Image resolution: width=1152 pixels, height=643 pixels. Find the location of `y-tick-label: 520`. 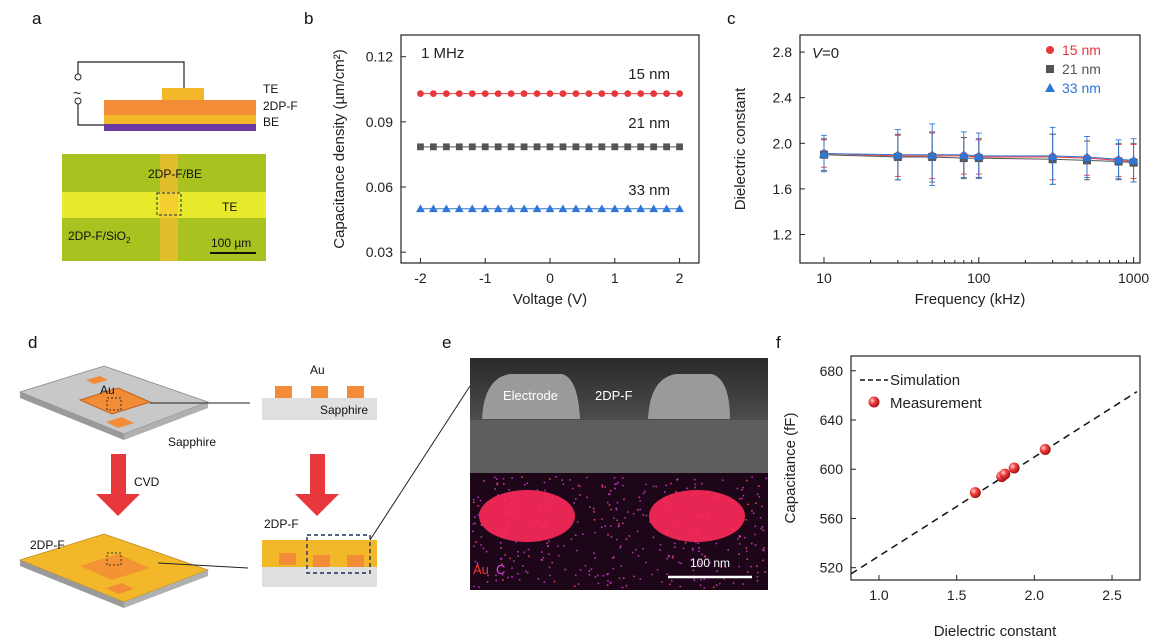

y-tick-label: 520 is located at coordinates (832, 568).